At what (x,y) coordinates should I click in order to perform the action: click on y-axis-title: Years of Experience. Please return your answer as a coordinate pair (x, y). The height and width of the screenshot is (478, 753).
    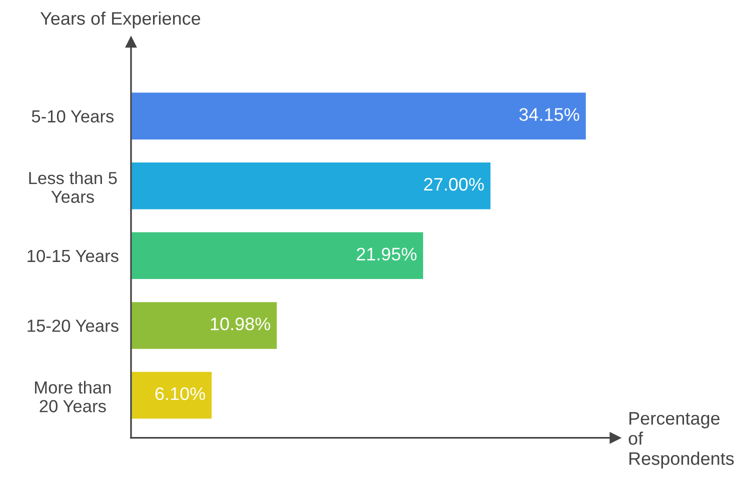
    Looking at the image, I should click on (120, 20).